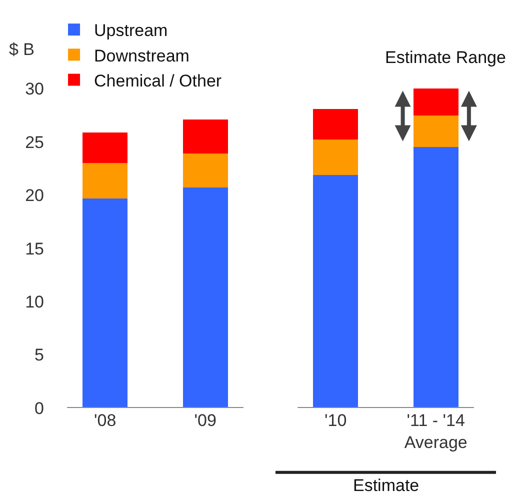 The width and height of the screenshot is (521, 504). What do you see at coordinates (34, 248) in the screenshot?
I see `y-tick-label: 15` at bounding box center [34, 248].